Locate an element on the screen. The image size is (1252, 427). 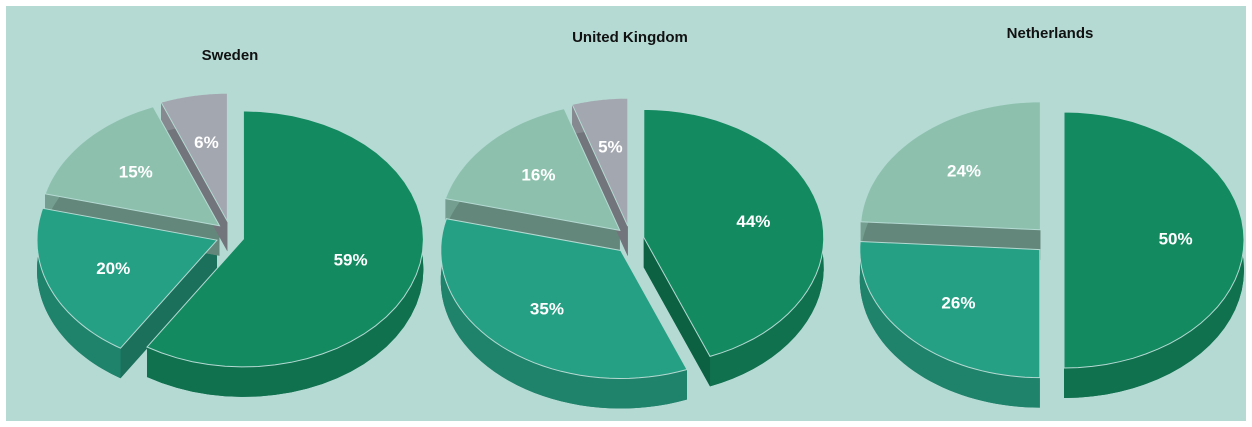
data-label: 35% is located at coordinates (547, 309).